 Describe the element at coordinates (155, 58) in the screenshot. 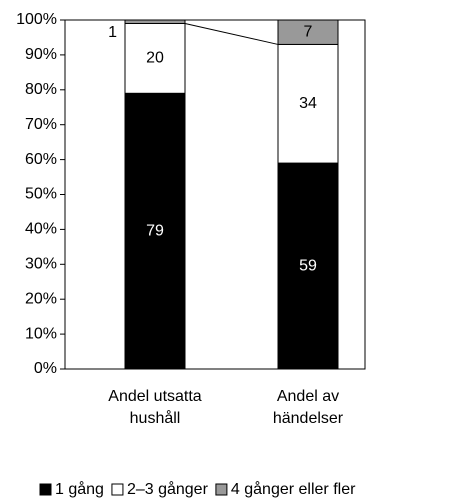

I see `data-label: 20` at that location.